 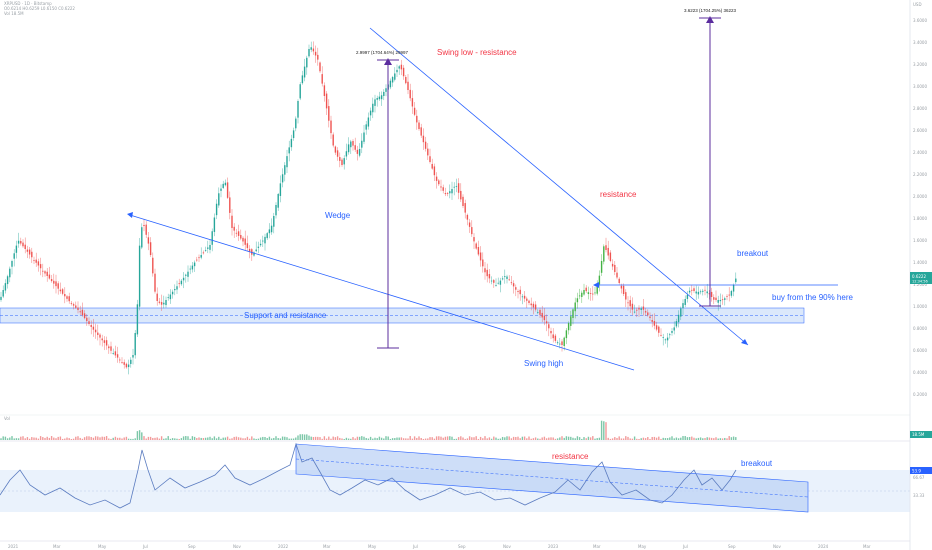 I want to click on support-resistance-zone, so click(x=402, y=315).